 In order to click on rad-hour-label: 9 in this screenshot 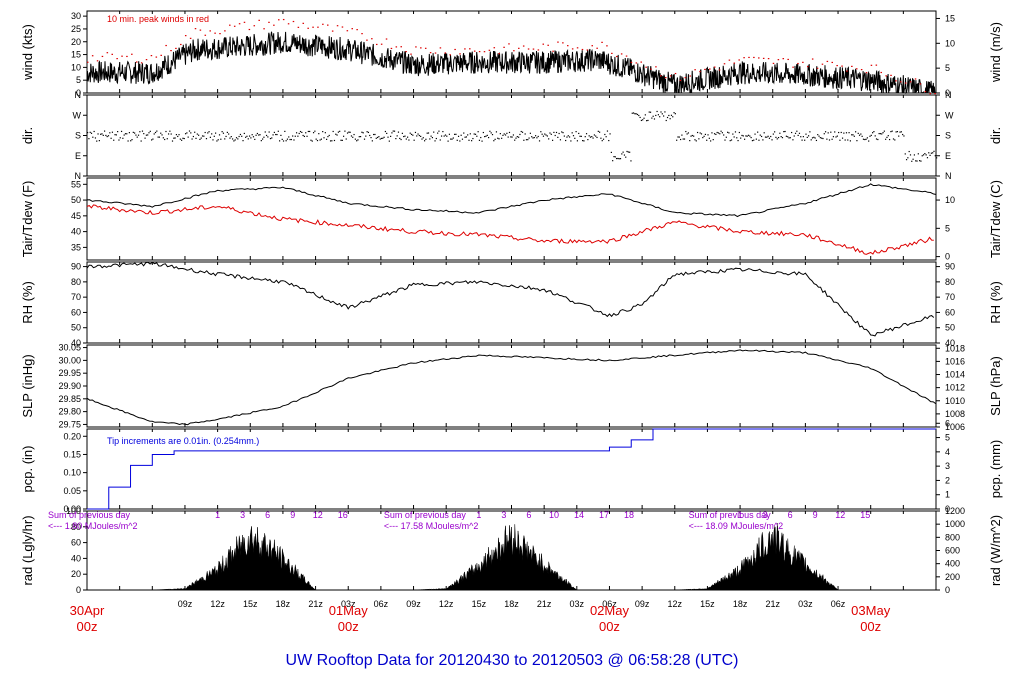, I will do `click(815, 515)`.